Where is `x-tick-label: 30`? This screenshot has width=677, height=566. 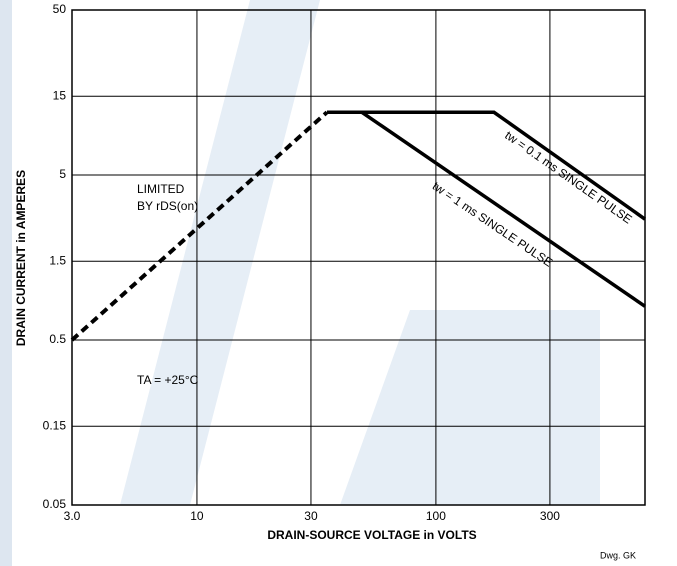
x-tick-label: 30 is located at coordinates (311, 516).